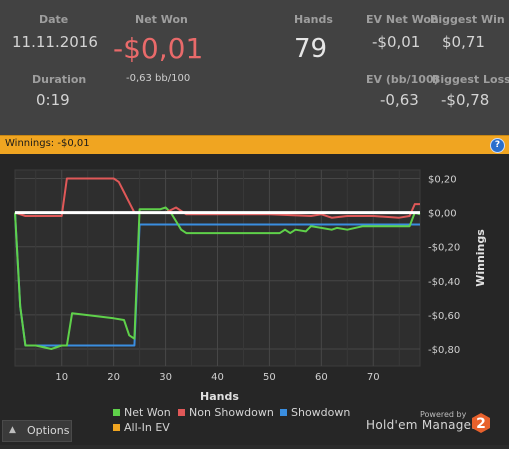  What do you see at coordinates (463, 42) in the screenshot?
I see `biggest-win-value: $0,71` at bounding box center [463, 42].